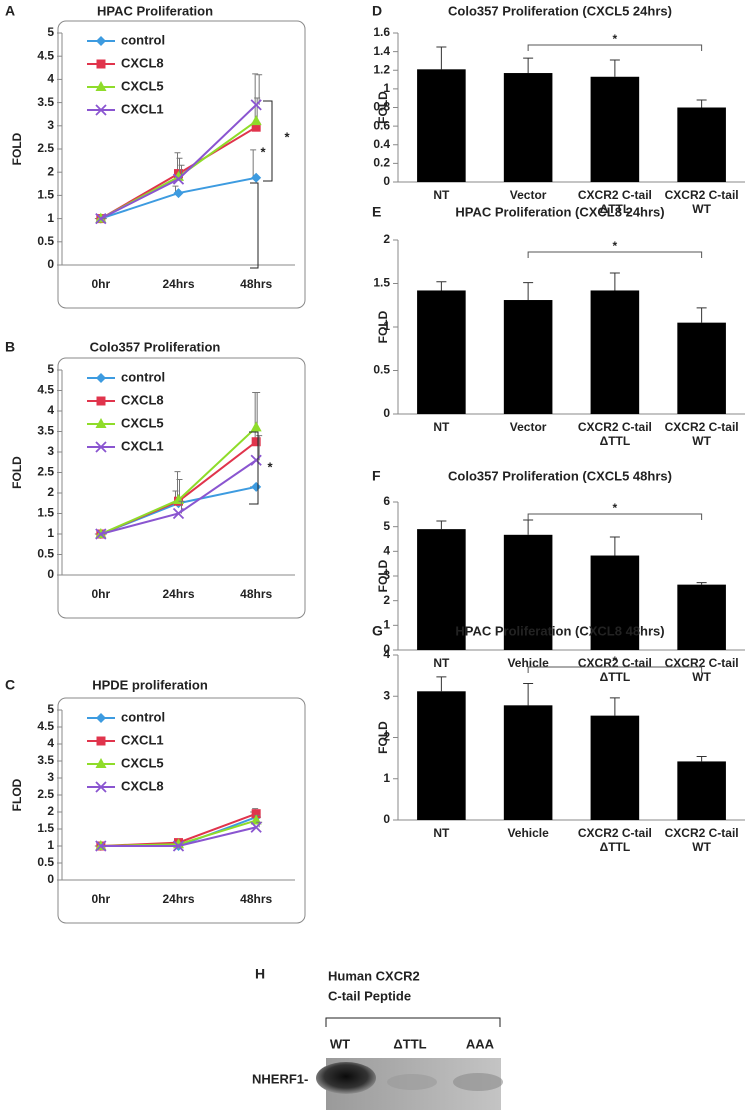  What do you see at coordinates (143, 376) in the screenshot?
I see `legend-label: control` at bounding box center [143, 376].